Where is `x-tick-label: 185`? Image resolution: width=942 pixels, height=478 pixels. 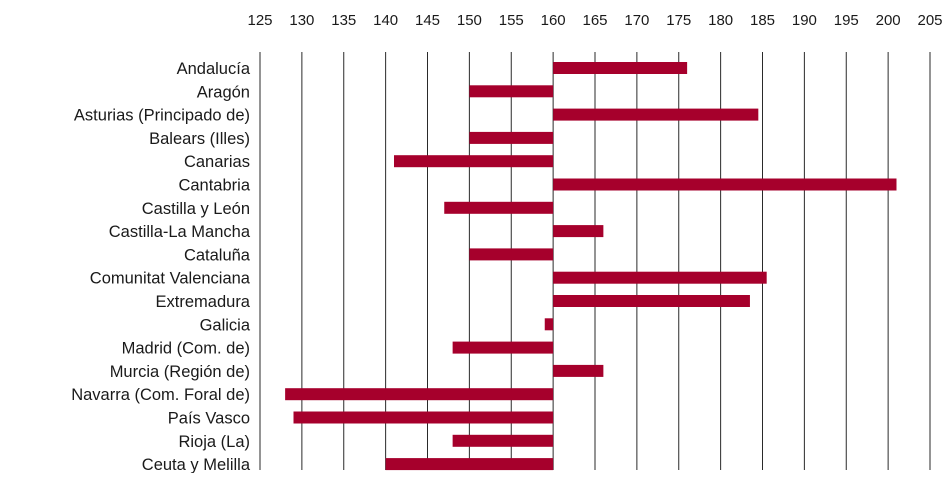
x-tick-label: 185 is located at coordinates (762, 20).